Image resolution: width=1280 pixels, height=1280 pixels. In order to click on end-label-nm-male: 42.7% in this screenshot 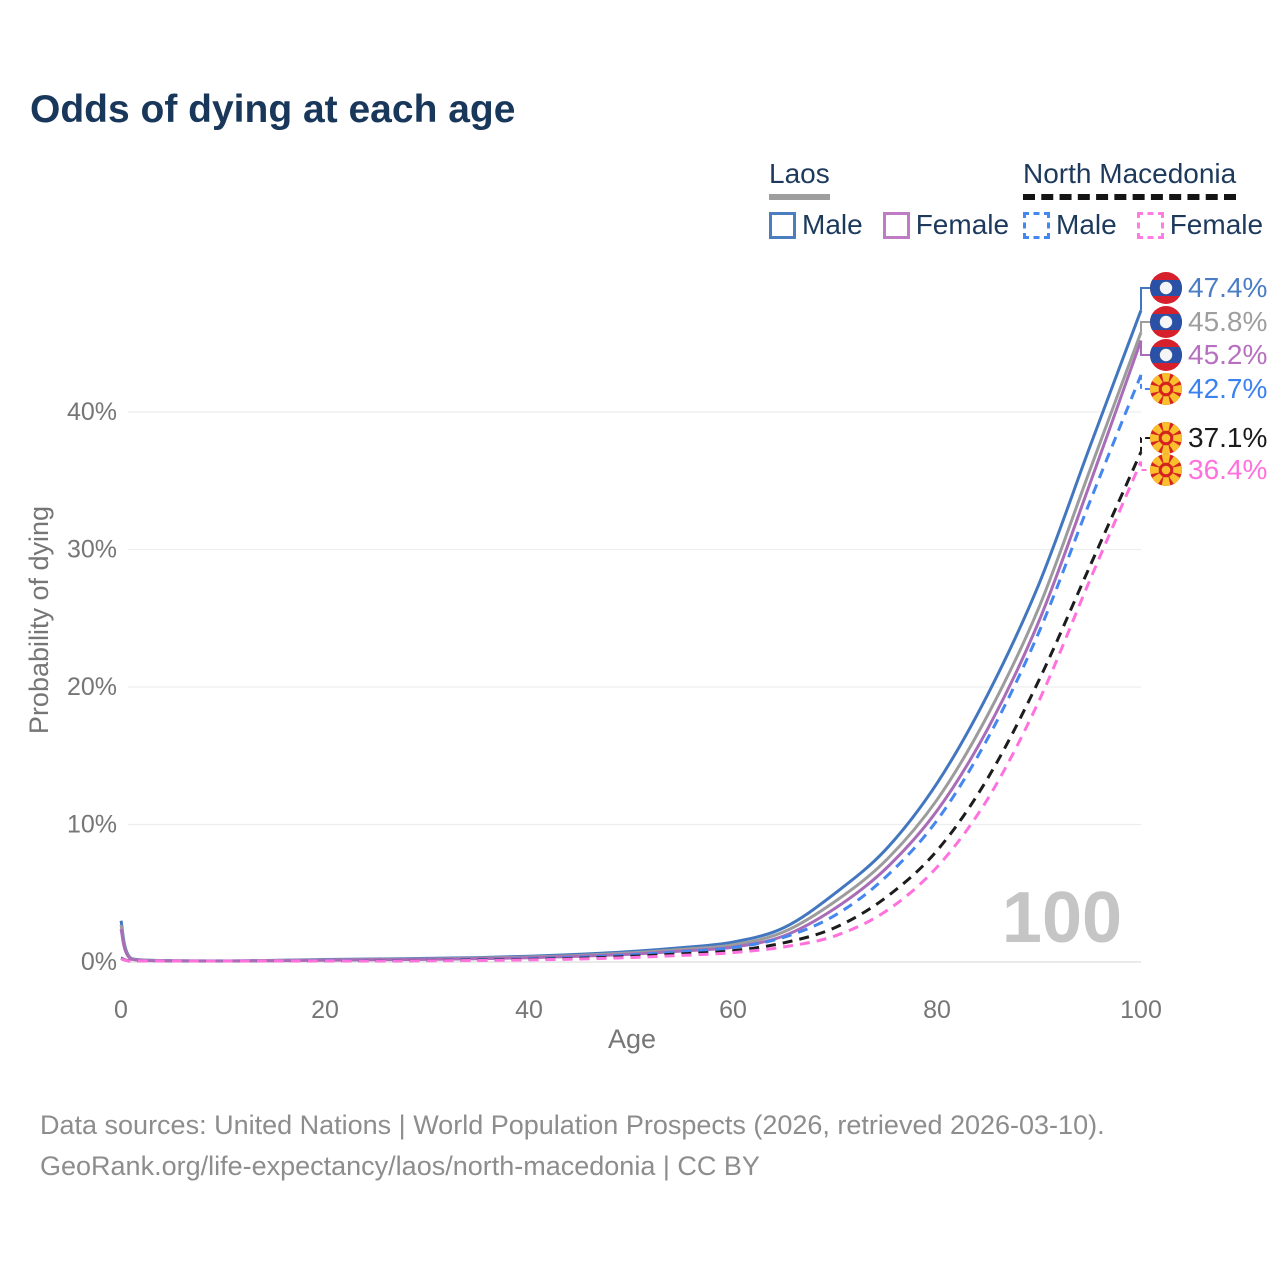, I will do `click(1227, 388)`.